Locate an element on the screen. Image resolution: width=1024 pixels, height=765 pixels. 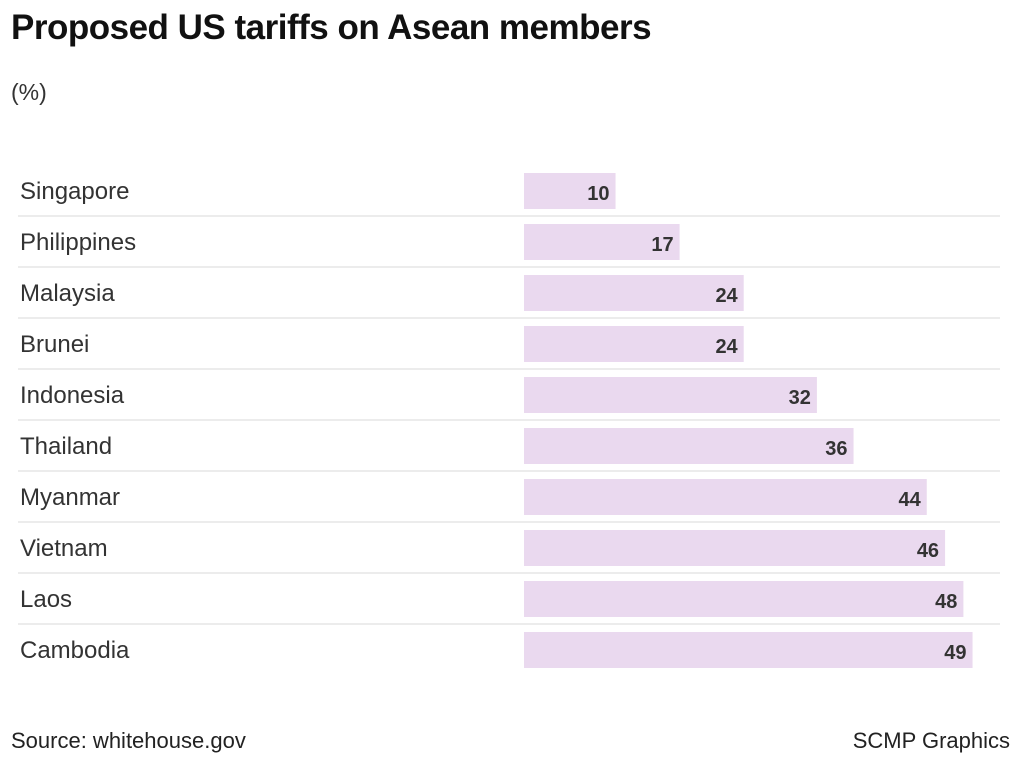
data-label: 49 is located at coordinates (955, 653).